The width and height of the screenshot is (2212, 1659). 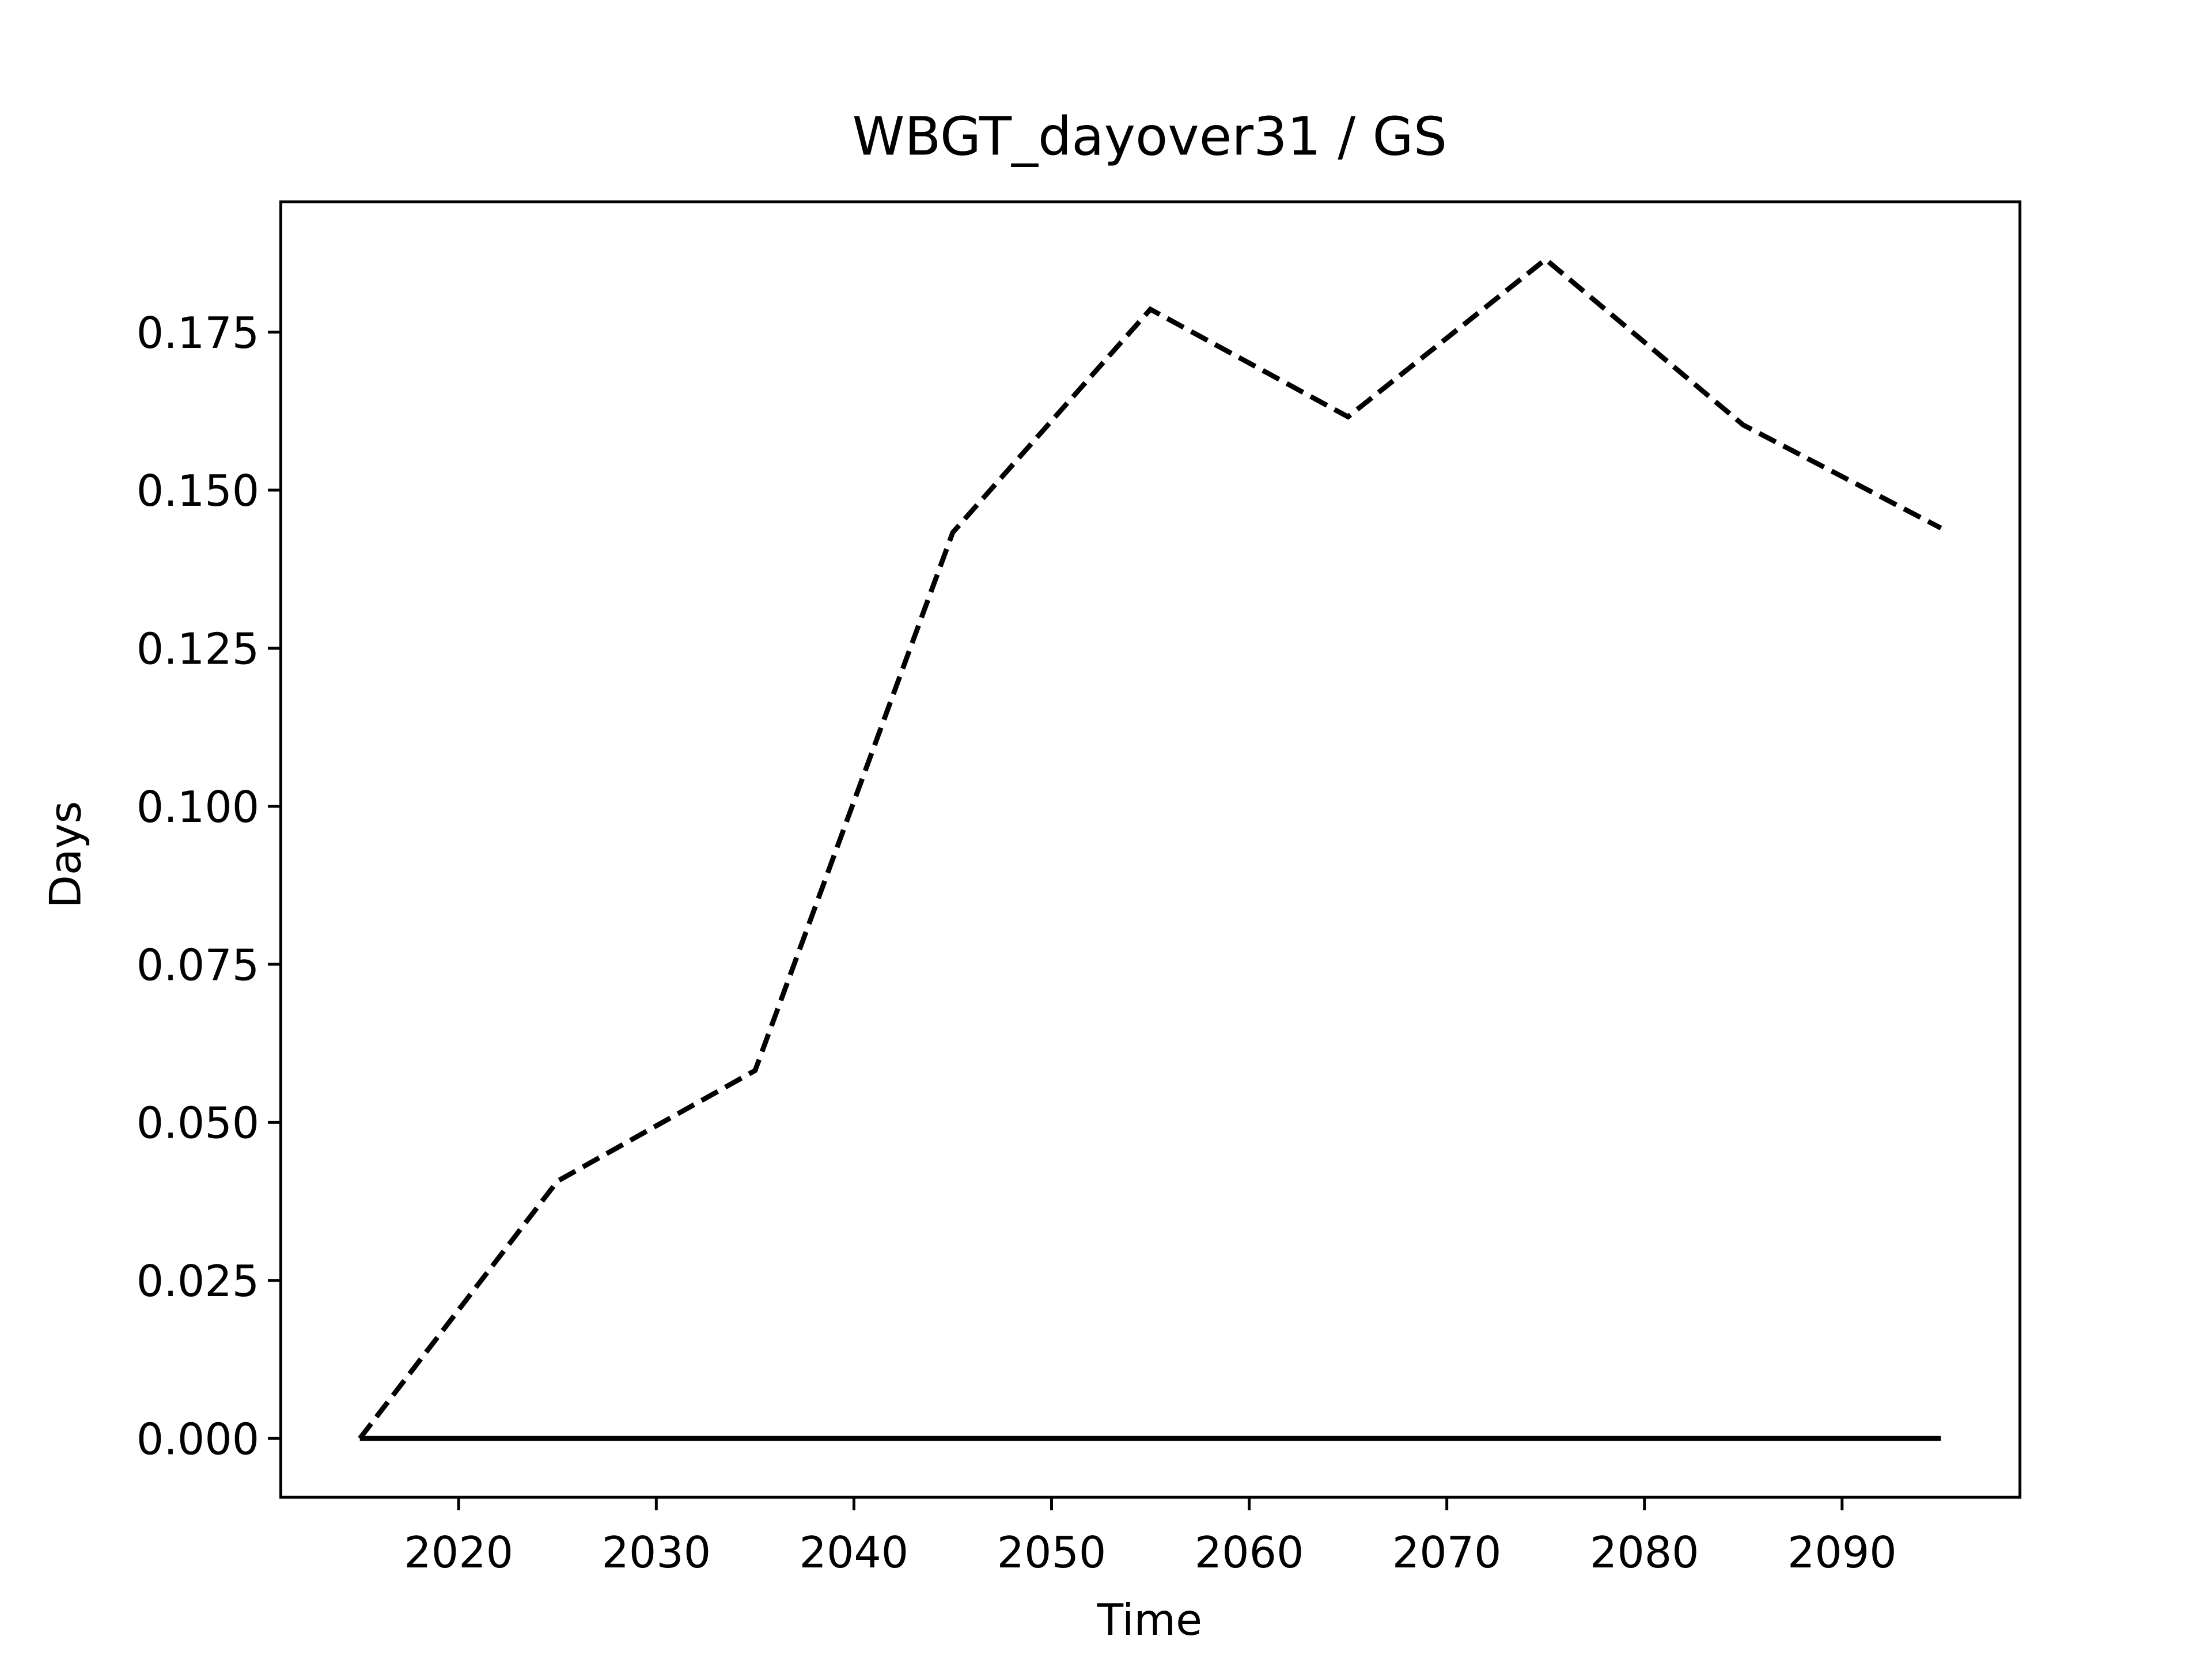 What do you see at coordinates (1149, 136) in the screenshot?
I see `chart-title: WBGT_dayover31 / GS` at bounding box center [1149, 136].